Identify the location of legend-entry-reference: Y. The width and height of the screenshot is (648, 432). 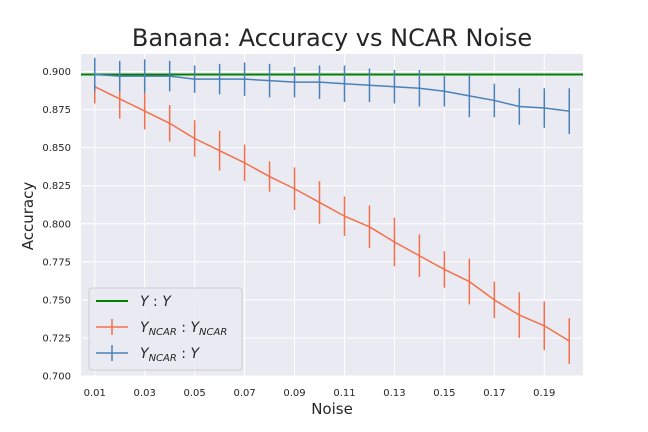
(134, 302).